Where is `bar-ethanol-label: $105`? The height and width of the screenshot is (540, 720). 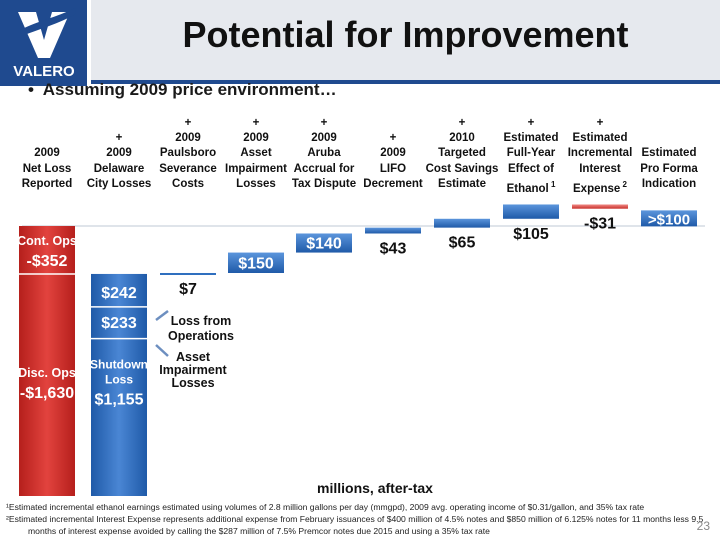
bar-ethanol-label: $105 is located at coordinates (531, 234).